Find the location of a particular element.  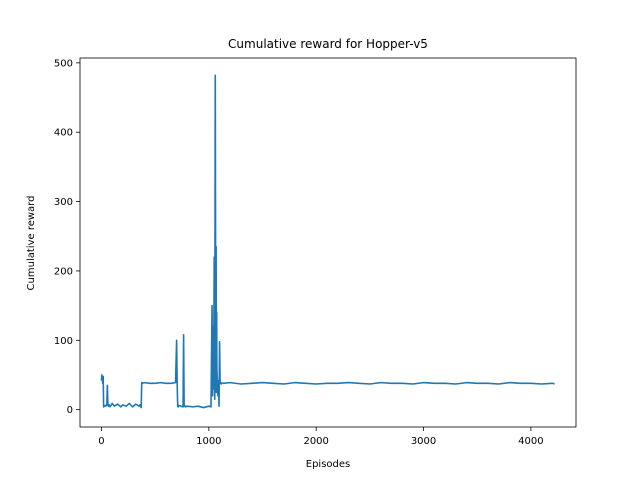

y-tick-label: 500 is located at coordinates (63, 63).